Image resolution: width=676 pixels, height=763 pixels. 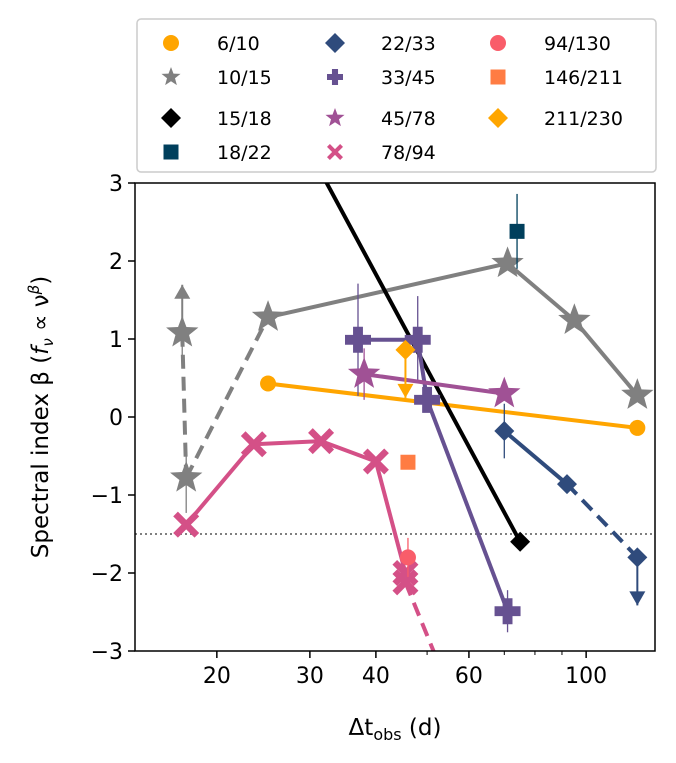 I want to click on legend-entry-33-45: 33/45, so click(x=381, y=78).